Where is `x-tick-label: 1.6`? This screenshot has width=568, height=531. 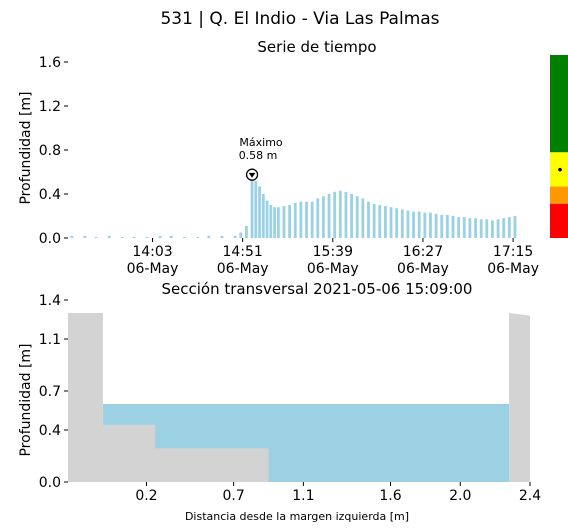 x-tick-label: 1.6 is located at coordinates (390, 496).